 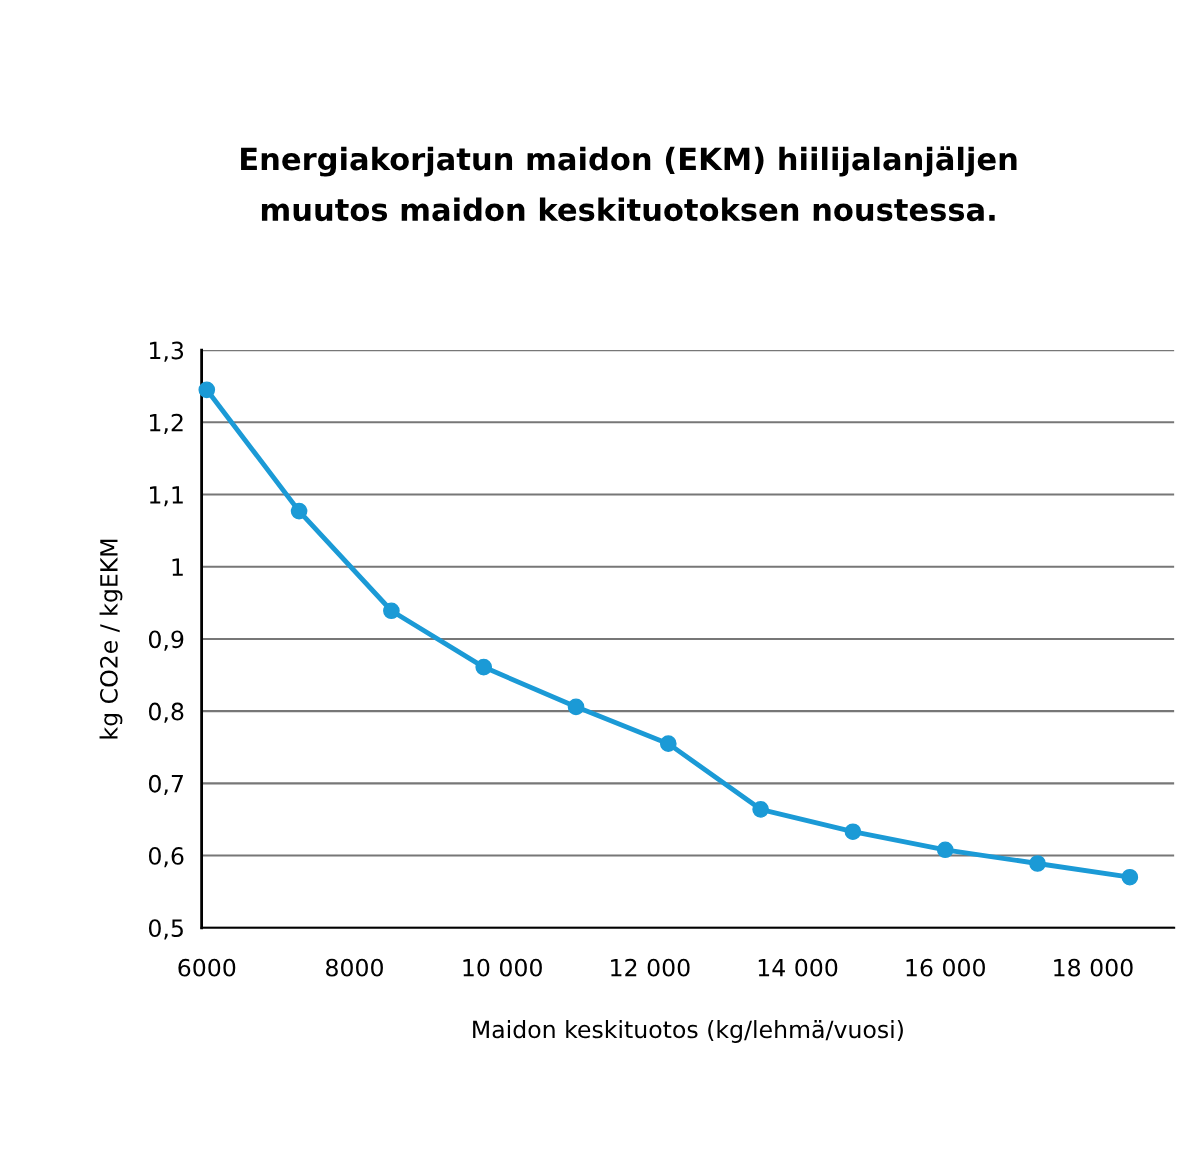 I want to click on x-tick-label: 8000, so click(x=354, y=967).